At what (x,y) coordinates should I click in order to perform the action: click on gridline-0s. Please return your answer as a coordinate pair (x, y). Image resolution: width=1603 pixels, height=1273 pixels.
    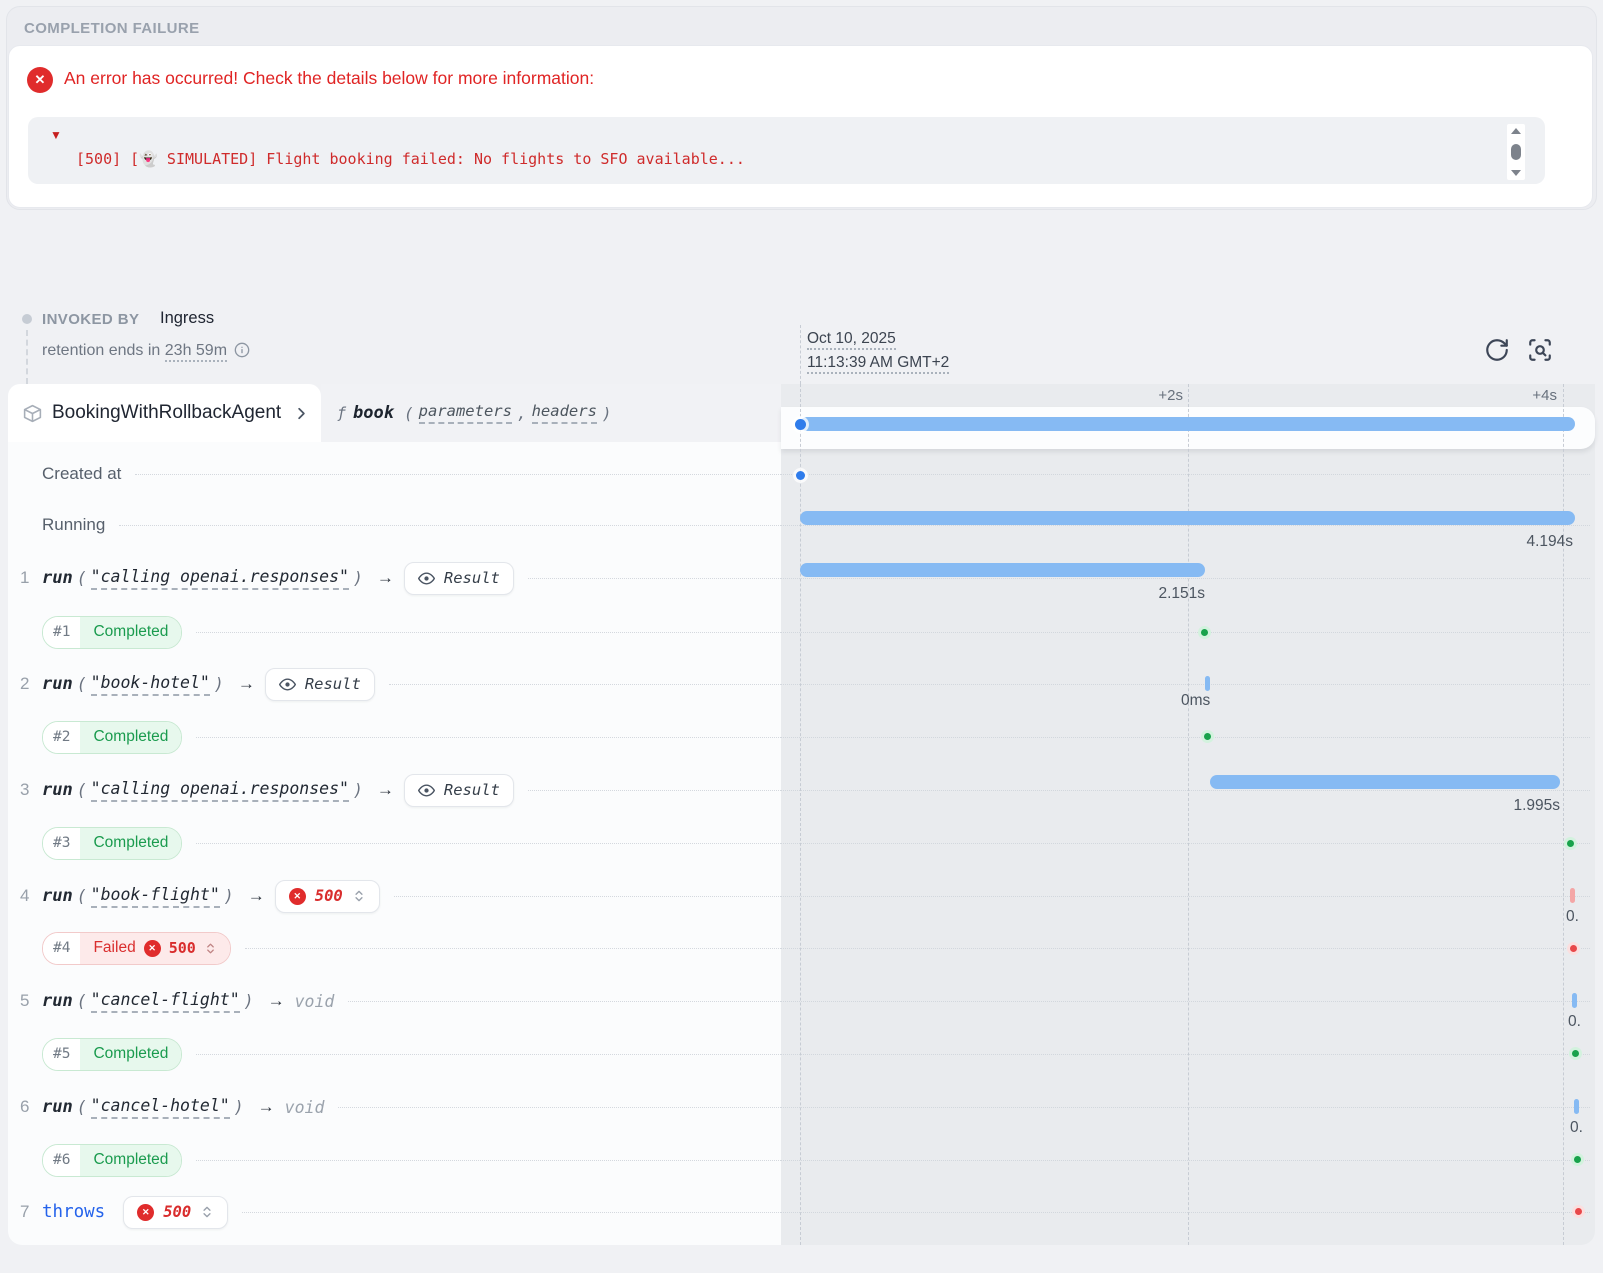
    Looking at the image, I should click on (800, 814).